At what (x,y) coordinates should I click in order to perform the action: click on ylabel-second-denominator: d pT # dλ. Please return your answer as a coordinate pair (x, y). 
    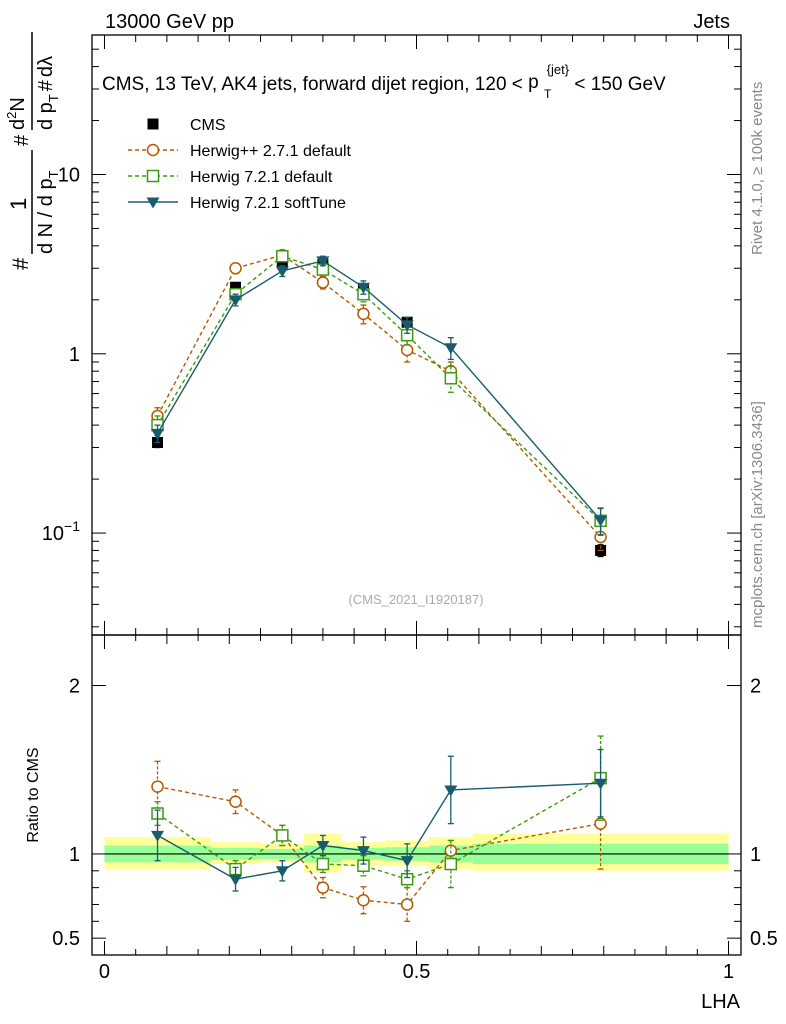
    Looking at the image, I should click on (48, 93).